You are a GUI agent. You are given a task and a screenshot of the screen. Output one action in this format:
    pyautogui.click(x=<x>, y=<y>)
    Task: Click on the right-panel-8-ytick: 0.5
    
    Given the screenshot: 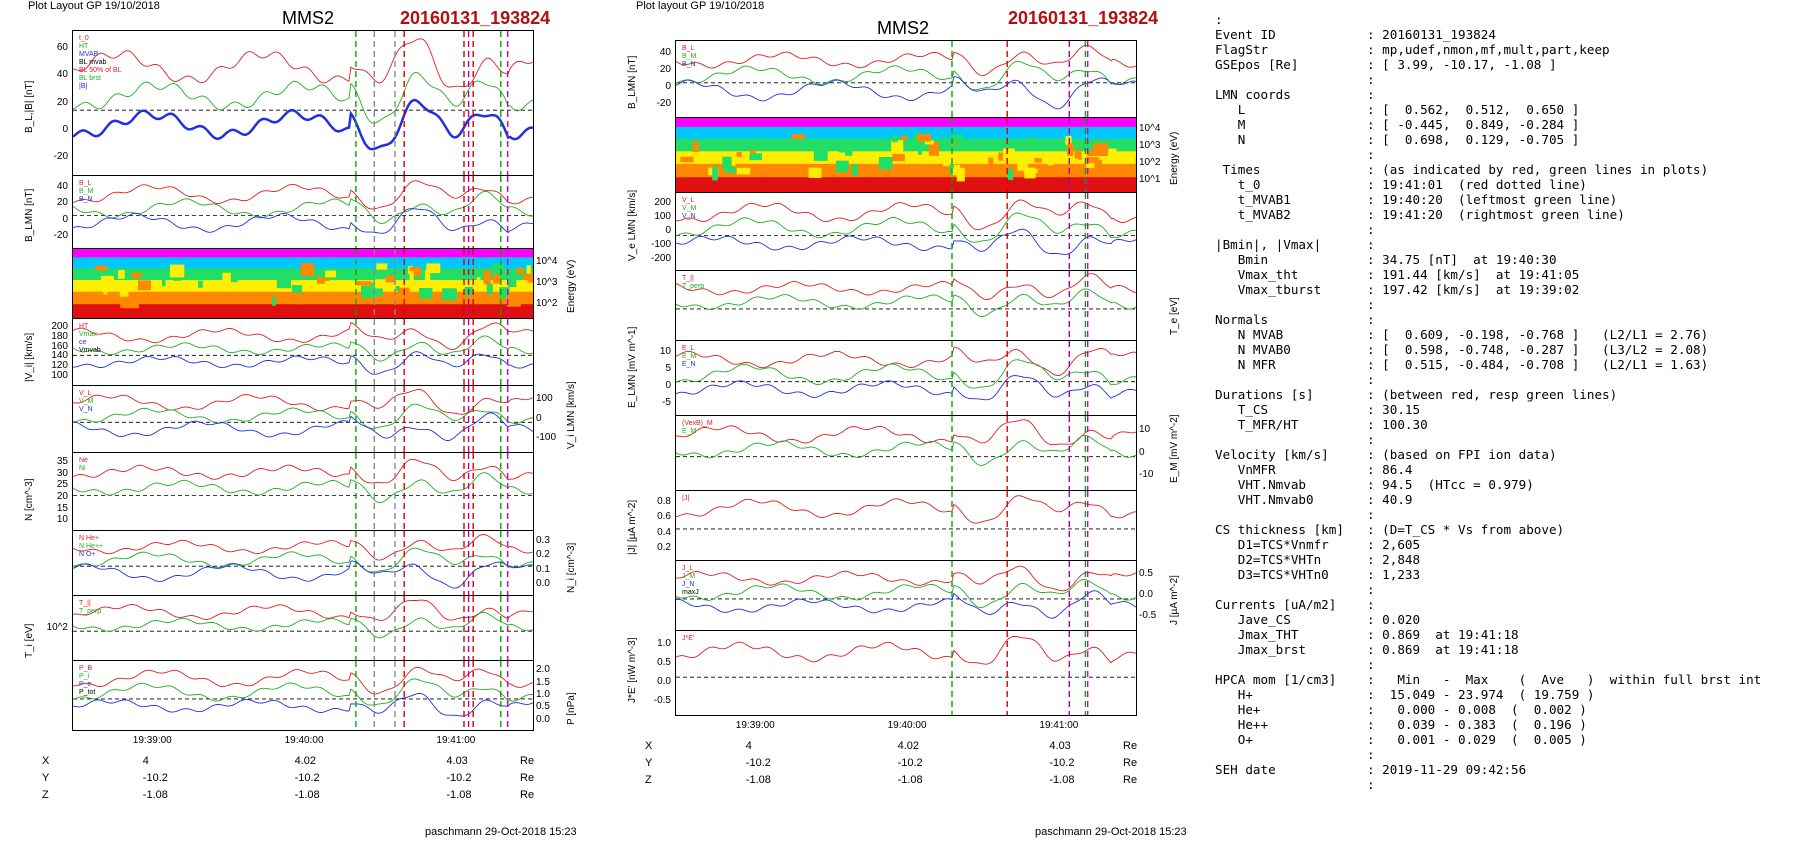 What is the action you would take?
    pyautogui.click(x=664, y=662)
    